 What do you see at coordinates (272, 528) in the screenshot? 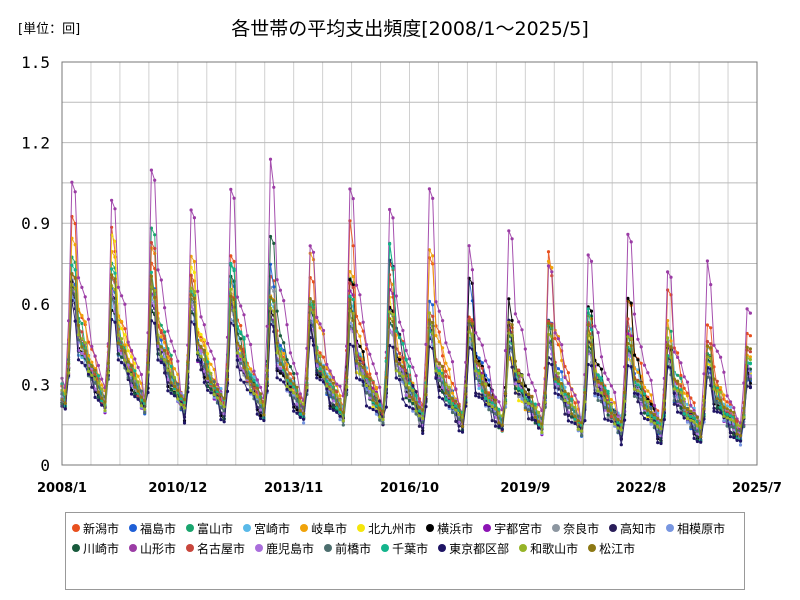
I see `legend-label: 宮崎市` at bounding box center [272, 528].